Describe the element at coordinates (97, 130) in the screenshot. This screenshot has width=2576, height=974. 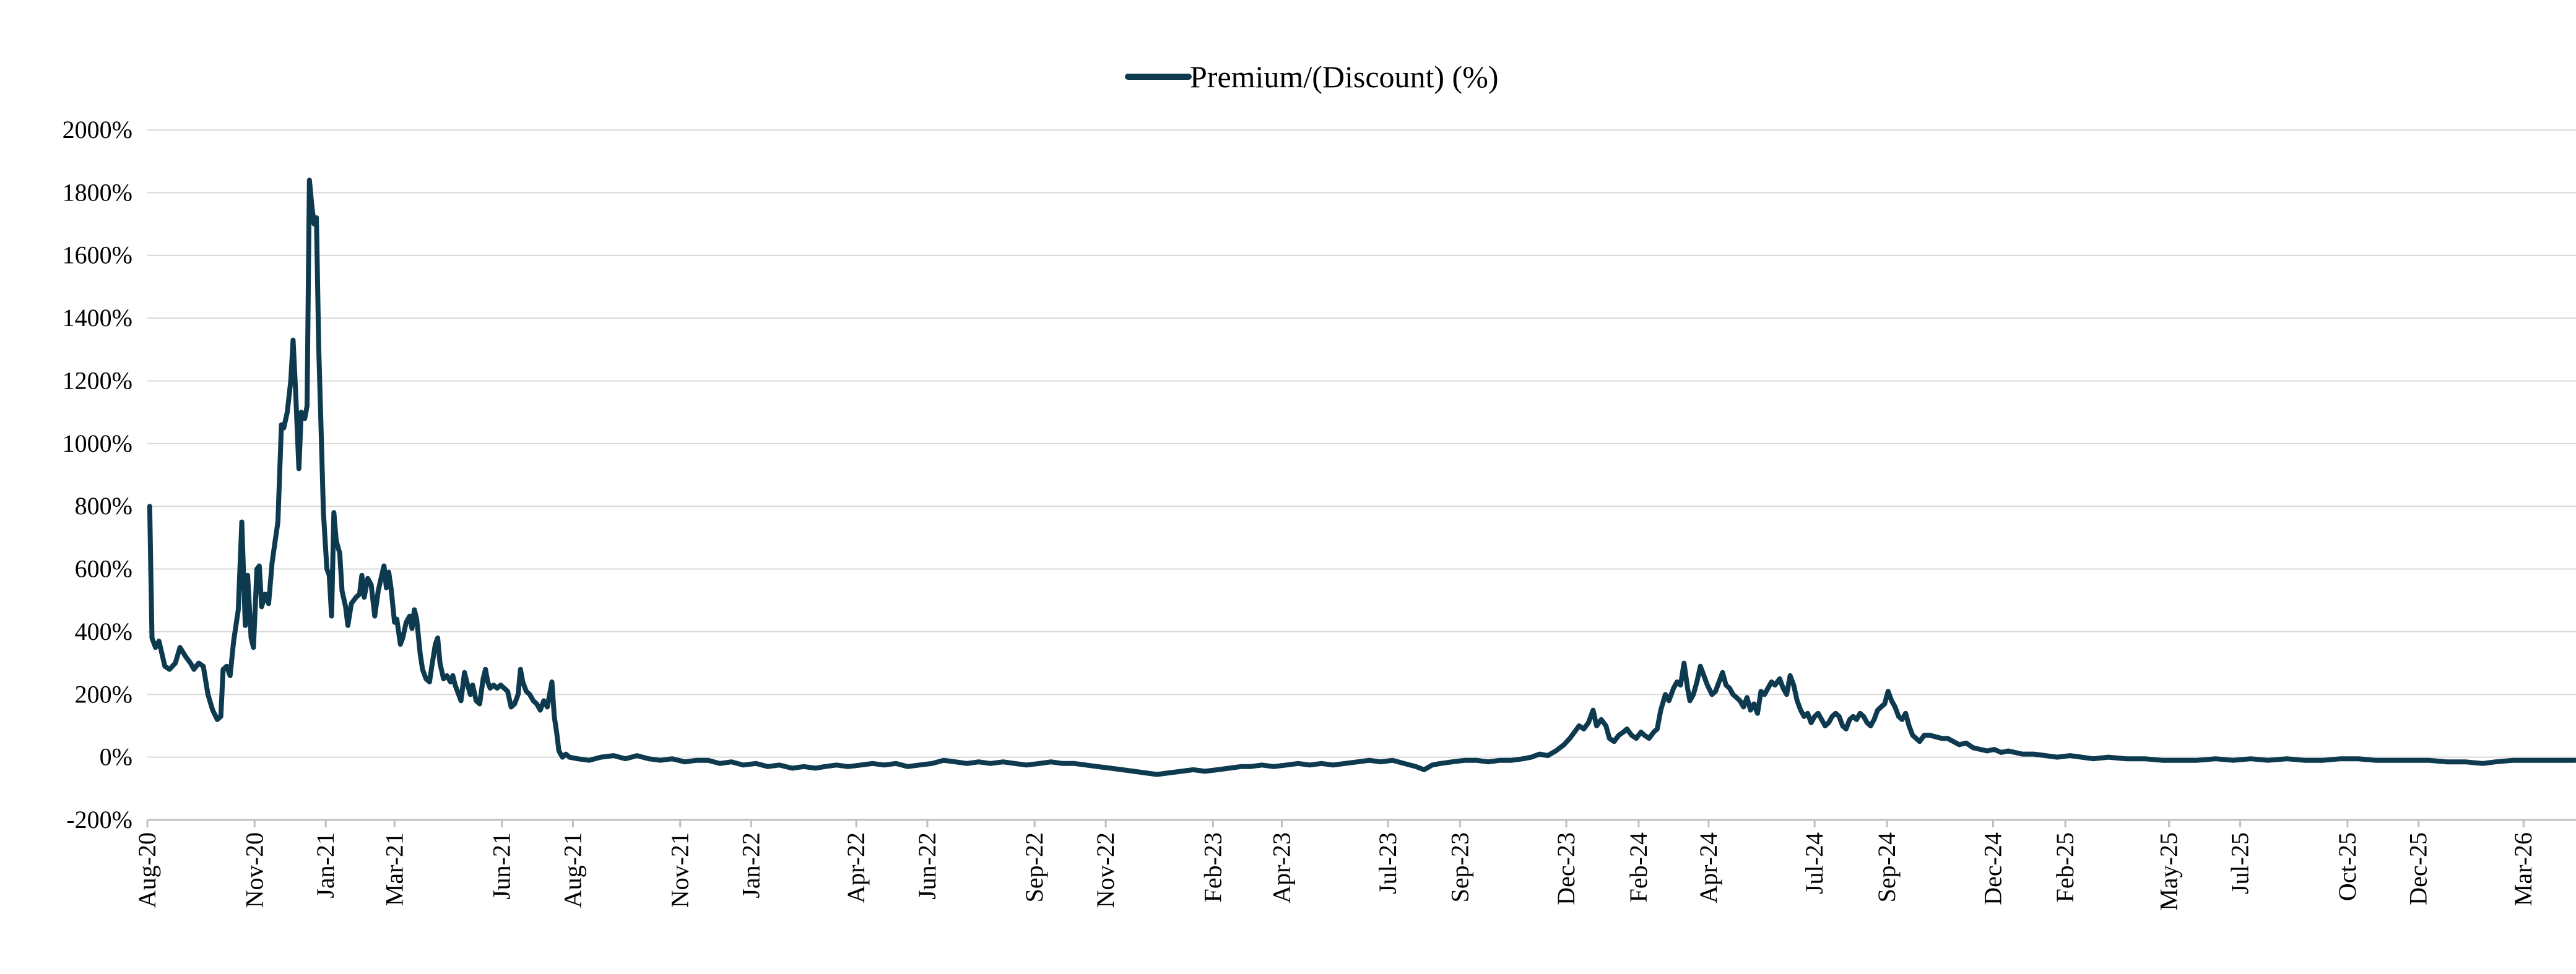
I see `y-tick-label: 2000%` at that location.